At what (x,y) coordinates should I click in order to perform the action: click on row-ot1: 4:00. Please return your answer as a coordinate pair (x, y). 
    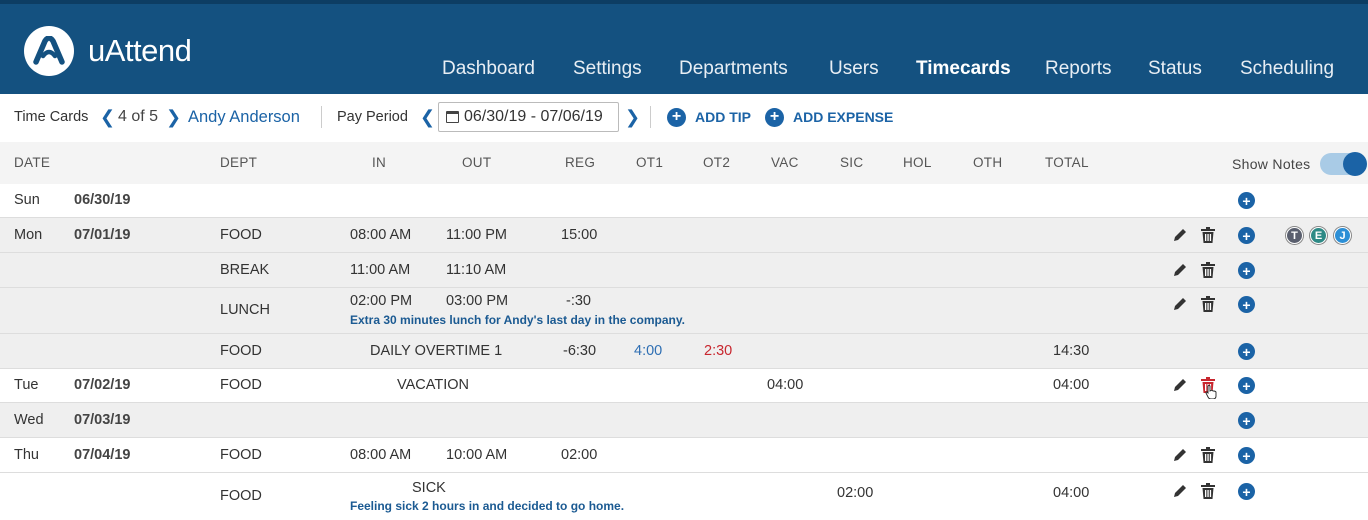
    Looking at the image, I should click on (648, 351).